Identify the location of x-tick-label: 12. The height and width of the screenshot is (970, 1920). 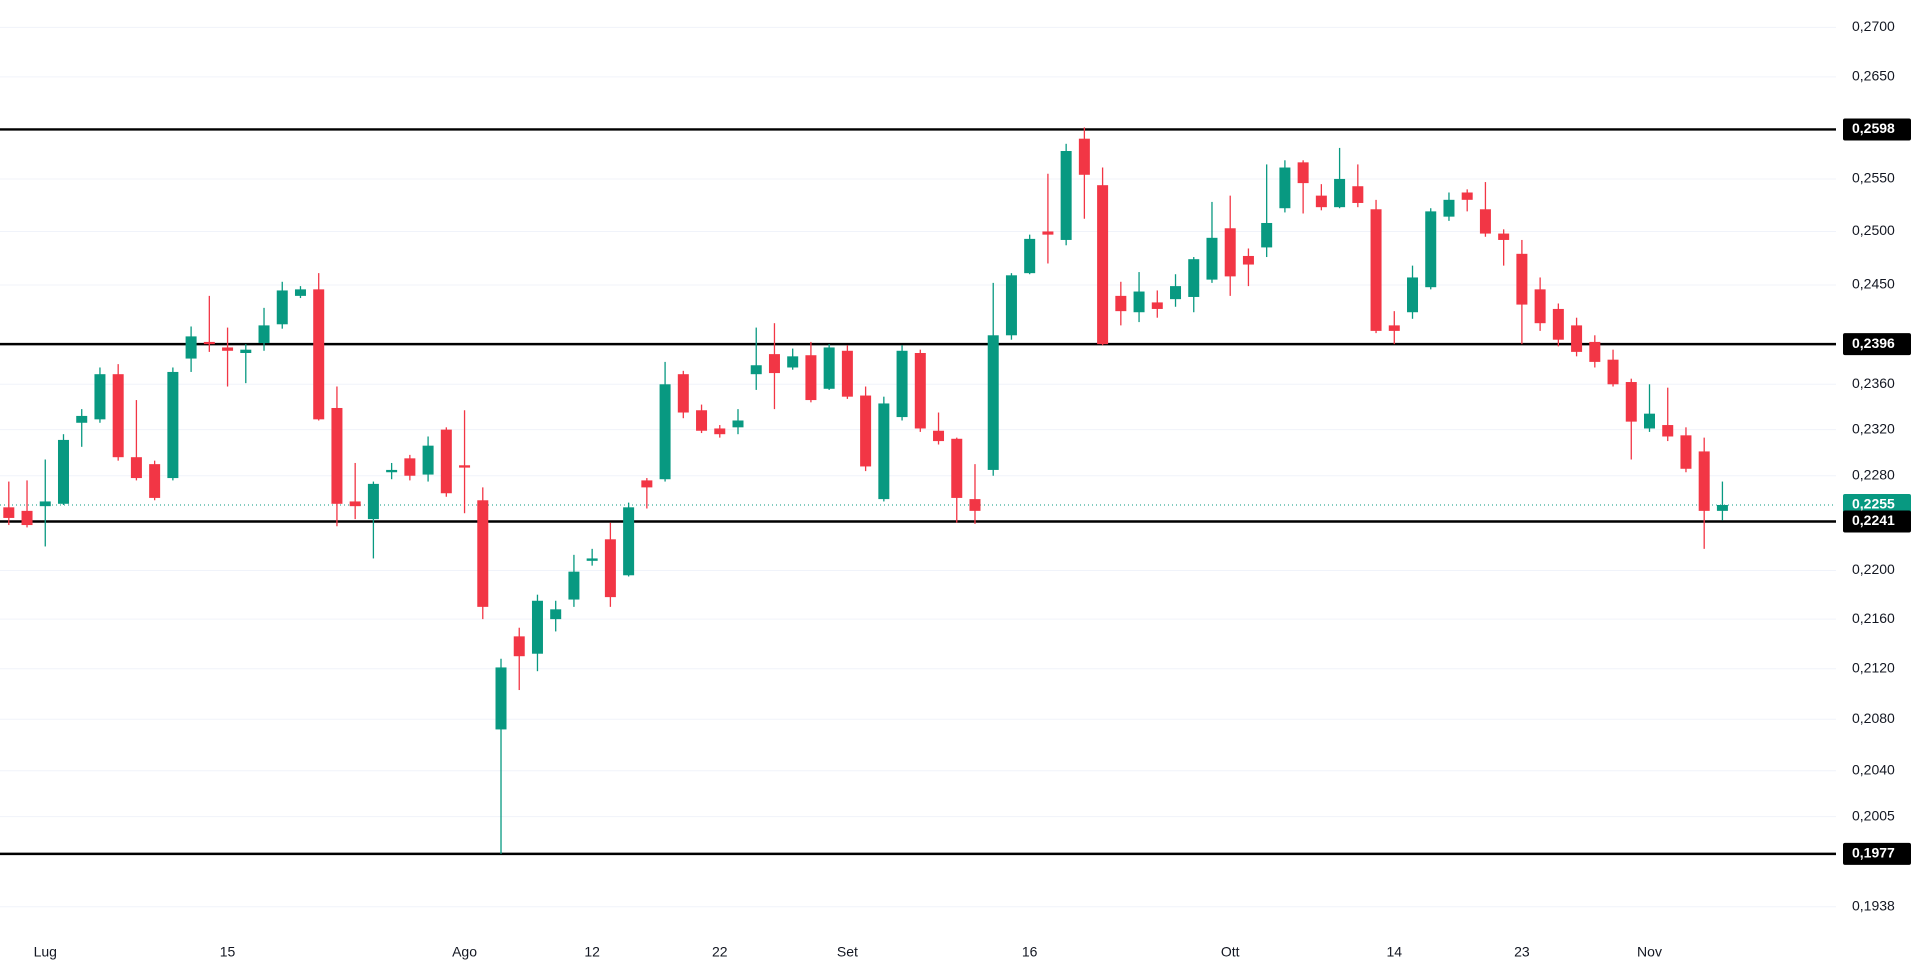
(592, 952).